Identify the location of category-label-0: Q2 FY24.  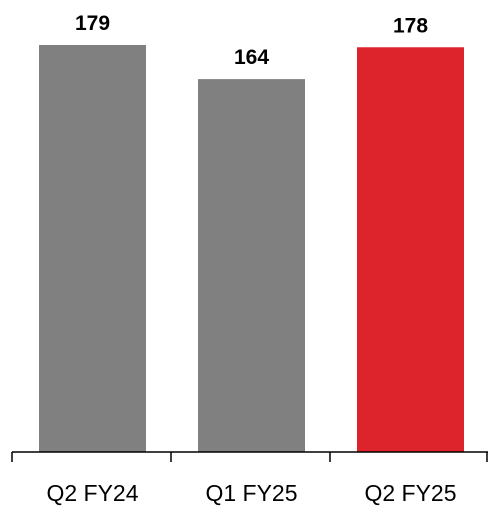
(92, 493).